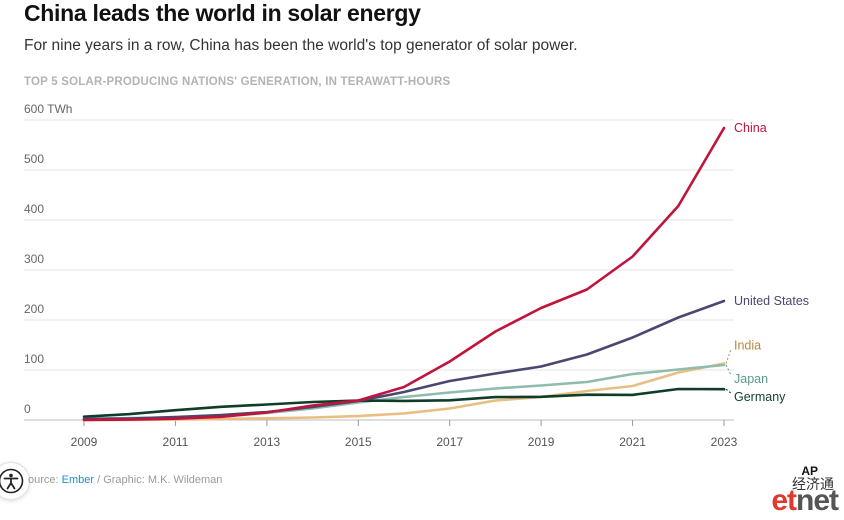  Describe the element at coordinates (724, 442) in the screenshot. I see `x-tick-label: 2023` at that location.